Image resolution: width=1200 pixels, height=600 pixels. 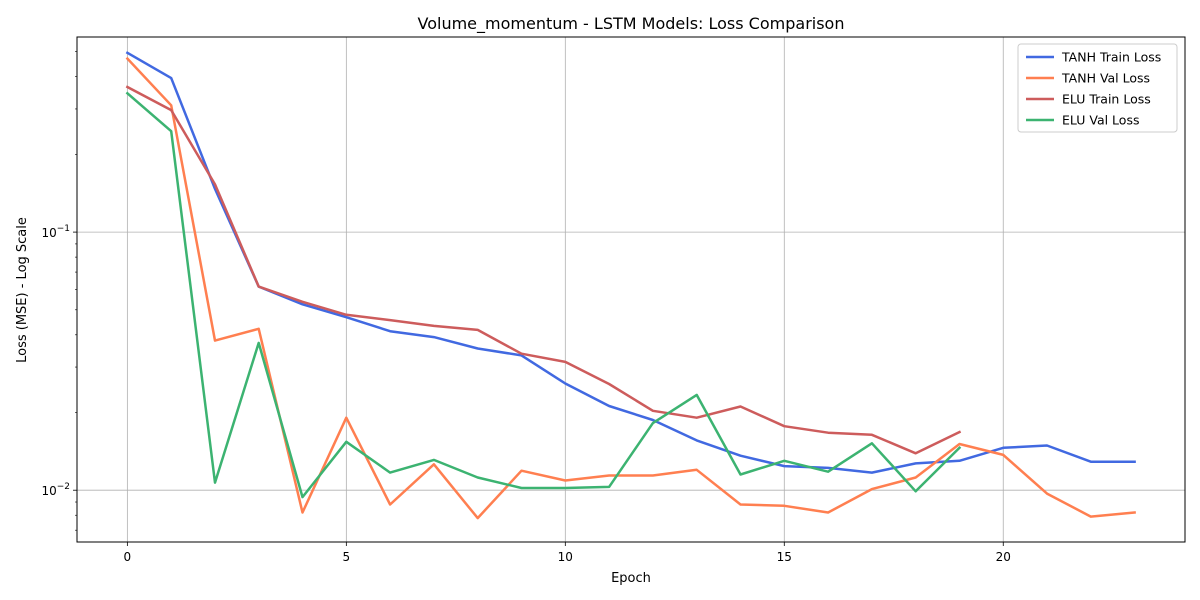 I want to click on legend-box, so click(x=1097, y=88).